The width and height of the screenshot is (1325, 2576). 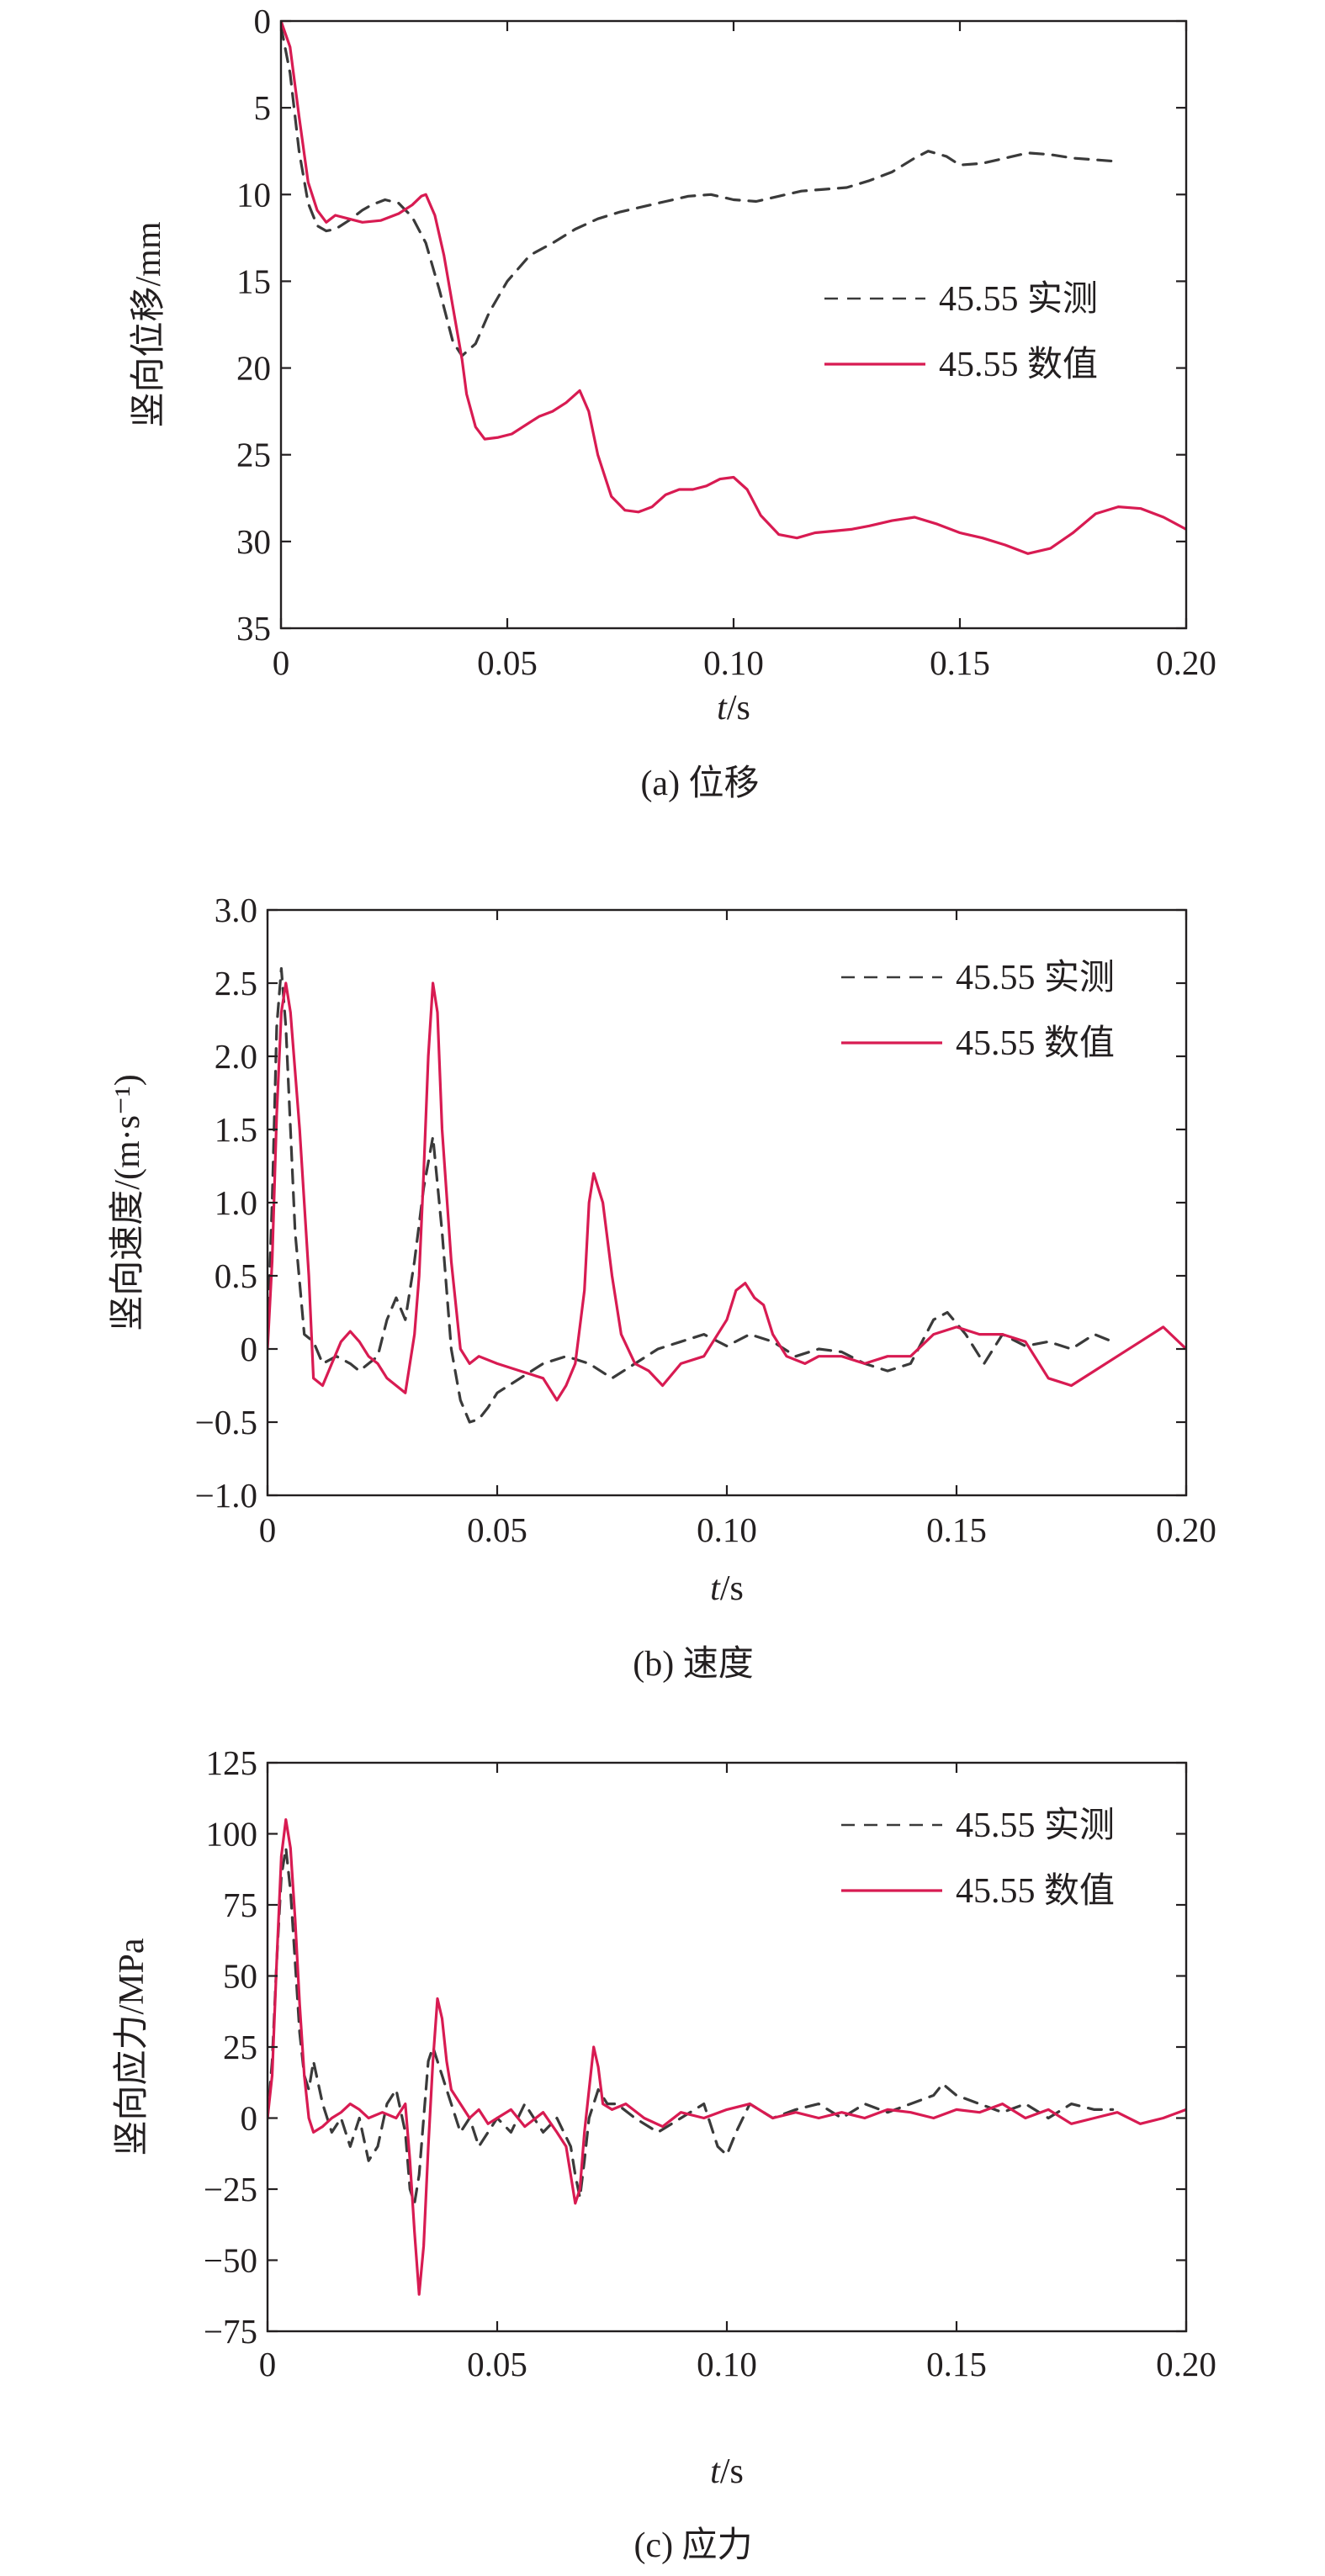 I want to click on y-tick-label: −50, so click(x=230, y=2260).